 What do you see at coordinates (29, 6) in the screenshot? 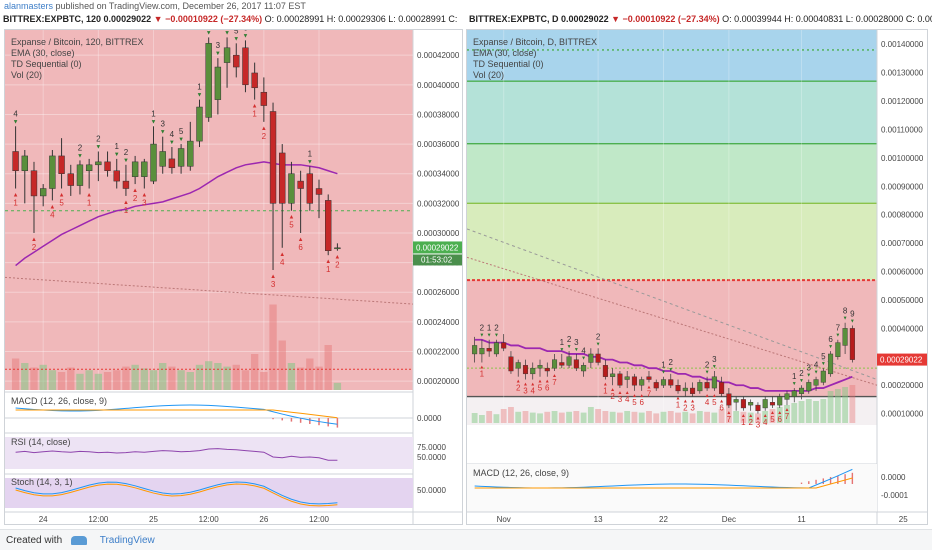
I see `author-name: alanmasters` at bounding box center [29, 6].